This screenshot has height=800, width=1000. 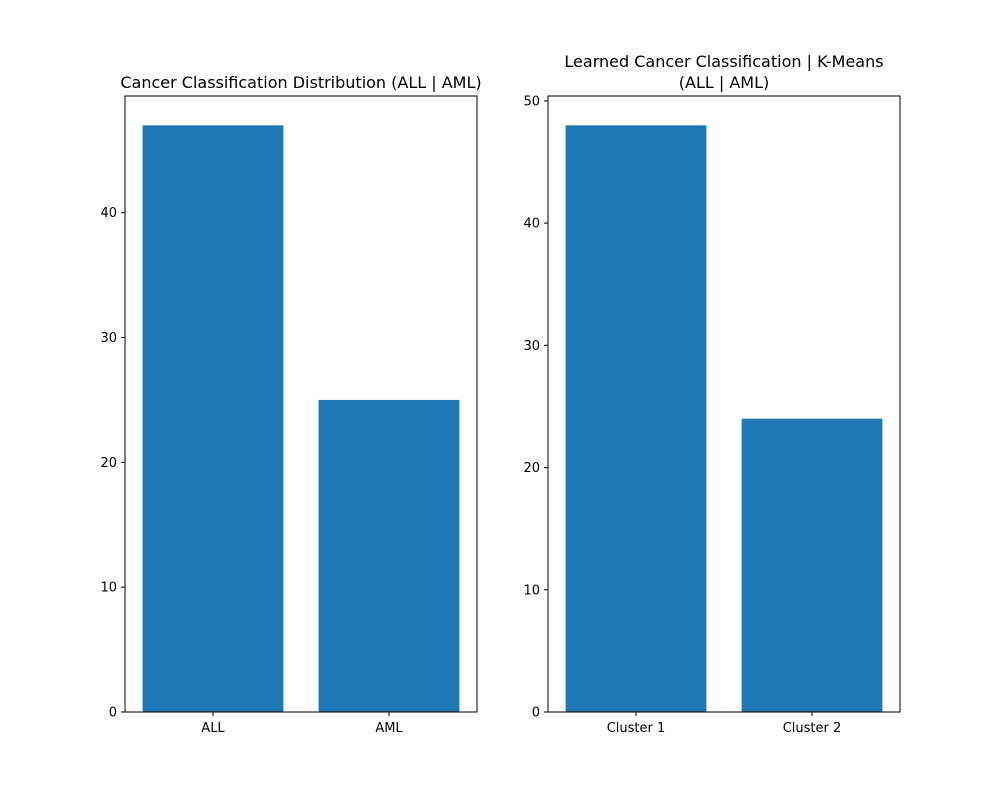 I want to click on bar-all, so click(x=213, y=419).